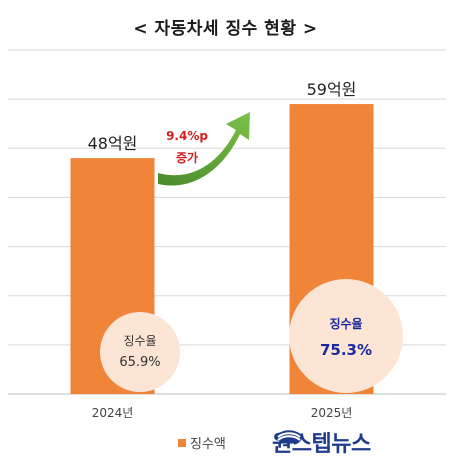 The image size is (451, 473). Describe the element at coordinates (346, 350) in the screenshot. I see `collection-rate-value-2025: 75.3%` at that location.